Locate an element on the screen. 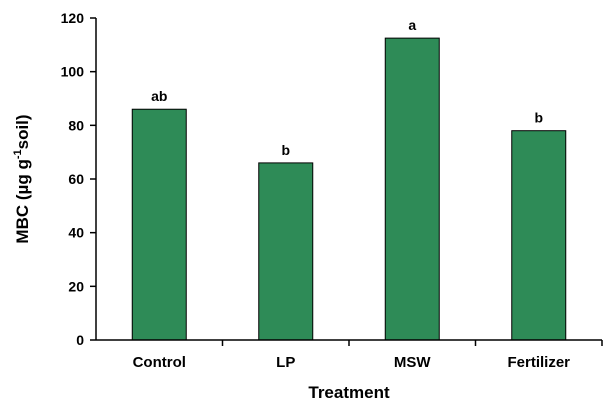 Image resolution: width=613 pixels, height=407 pixels. y-tick-label: 120 is located at coordinates (73, 18).